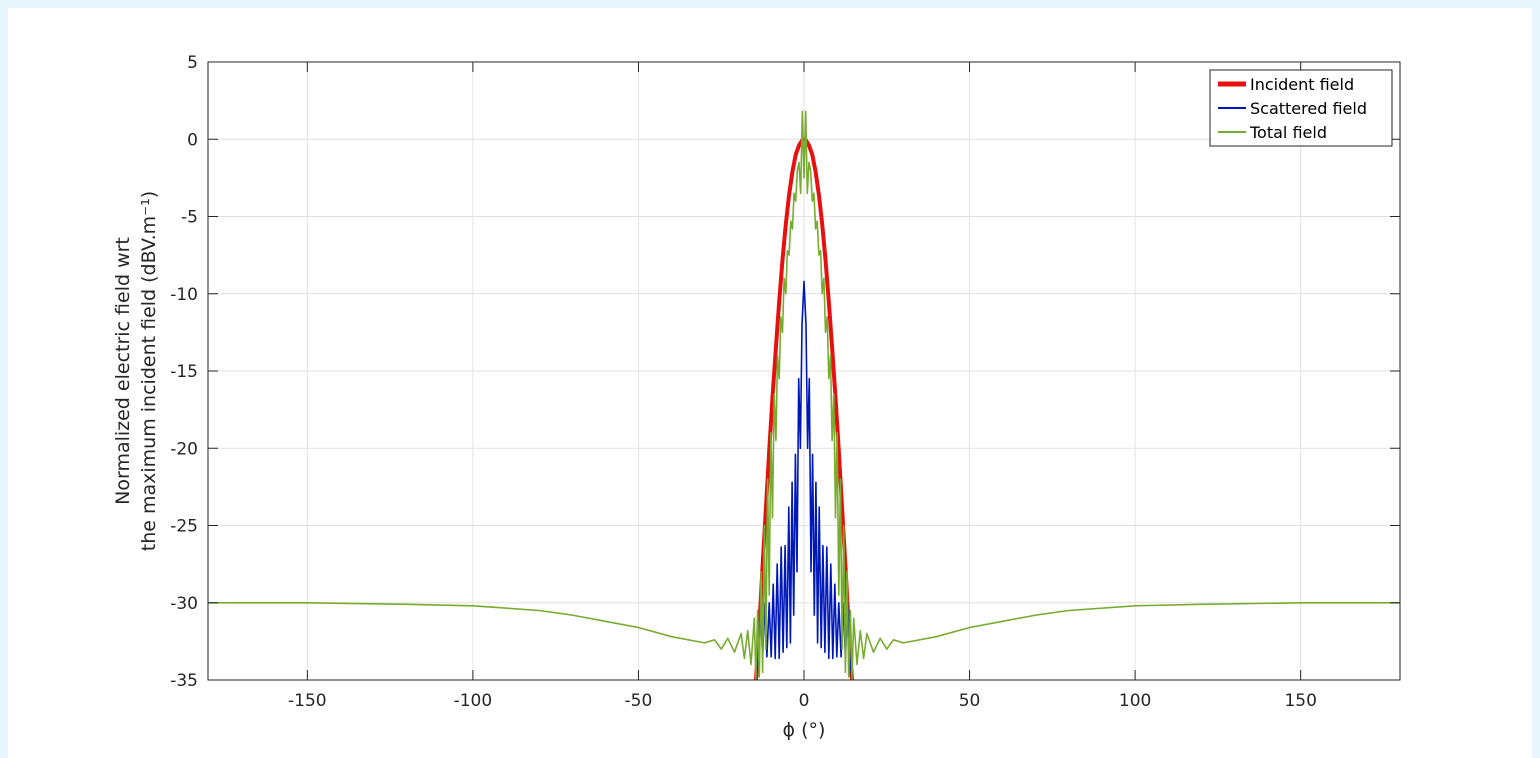 Image resolution: width=1540 pixels, height=758 pixels. I want to click on series-incident-field, so click(804, 408).